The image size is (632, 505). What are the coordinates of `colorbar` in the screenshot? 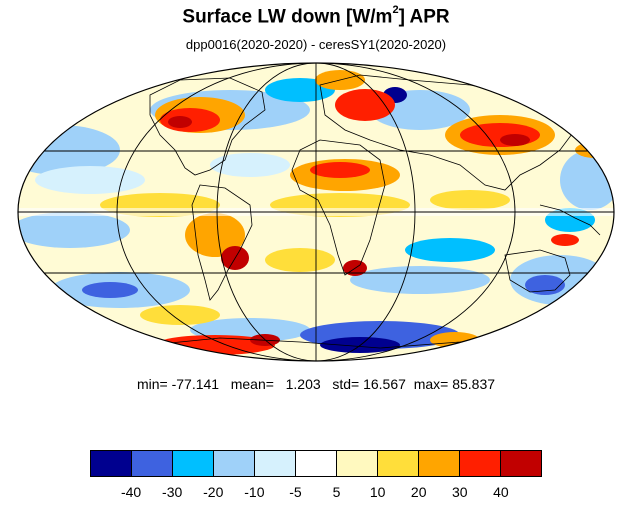 It's located at (316, 463).